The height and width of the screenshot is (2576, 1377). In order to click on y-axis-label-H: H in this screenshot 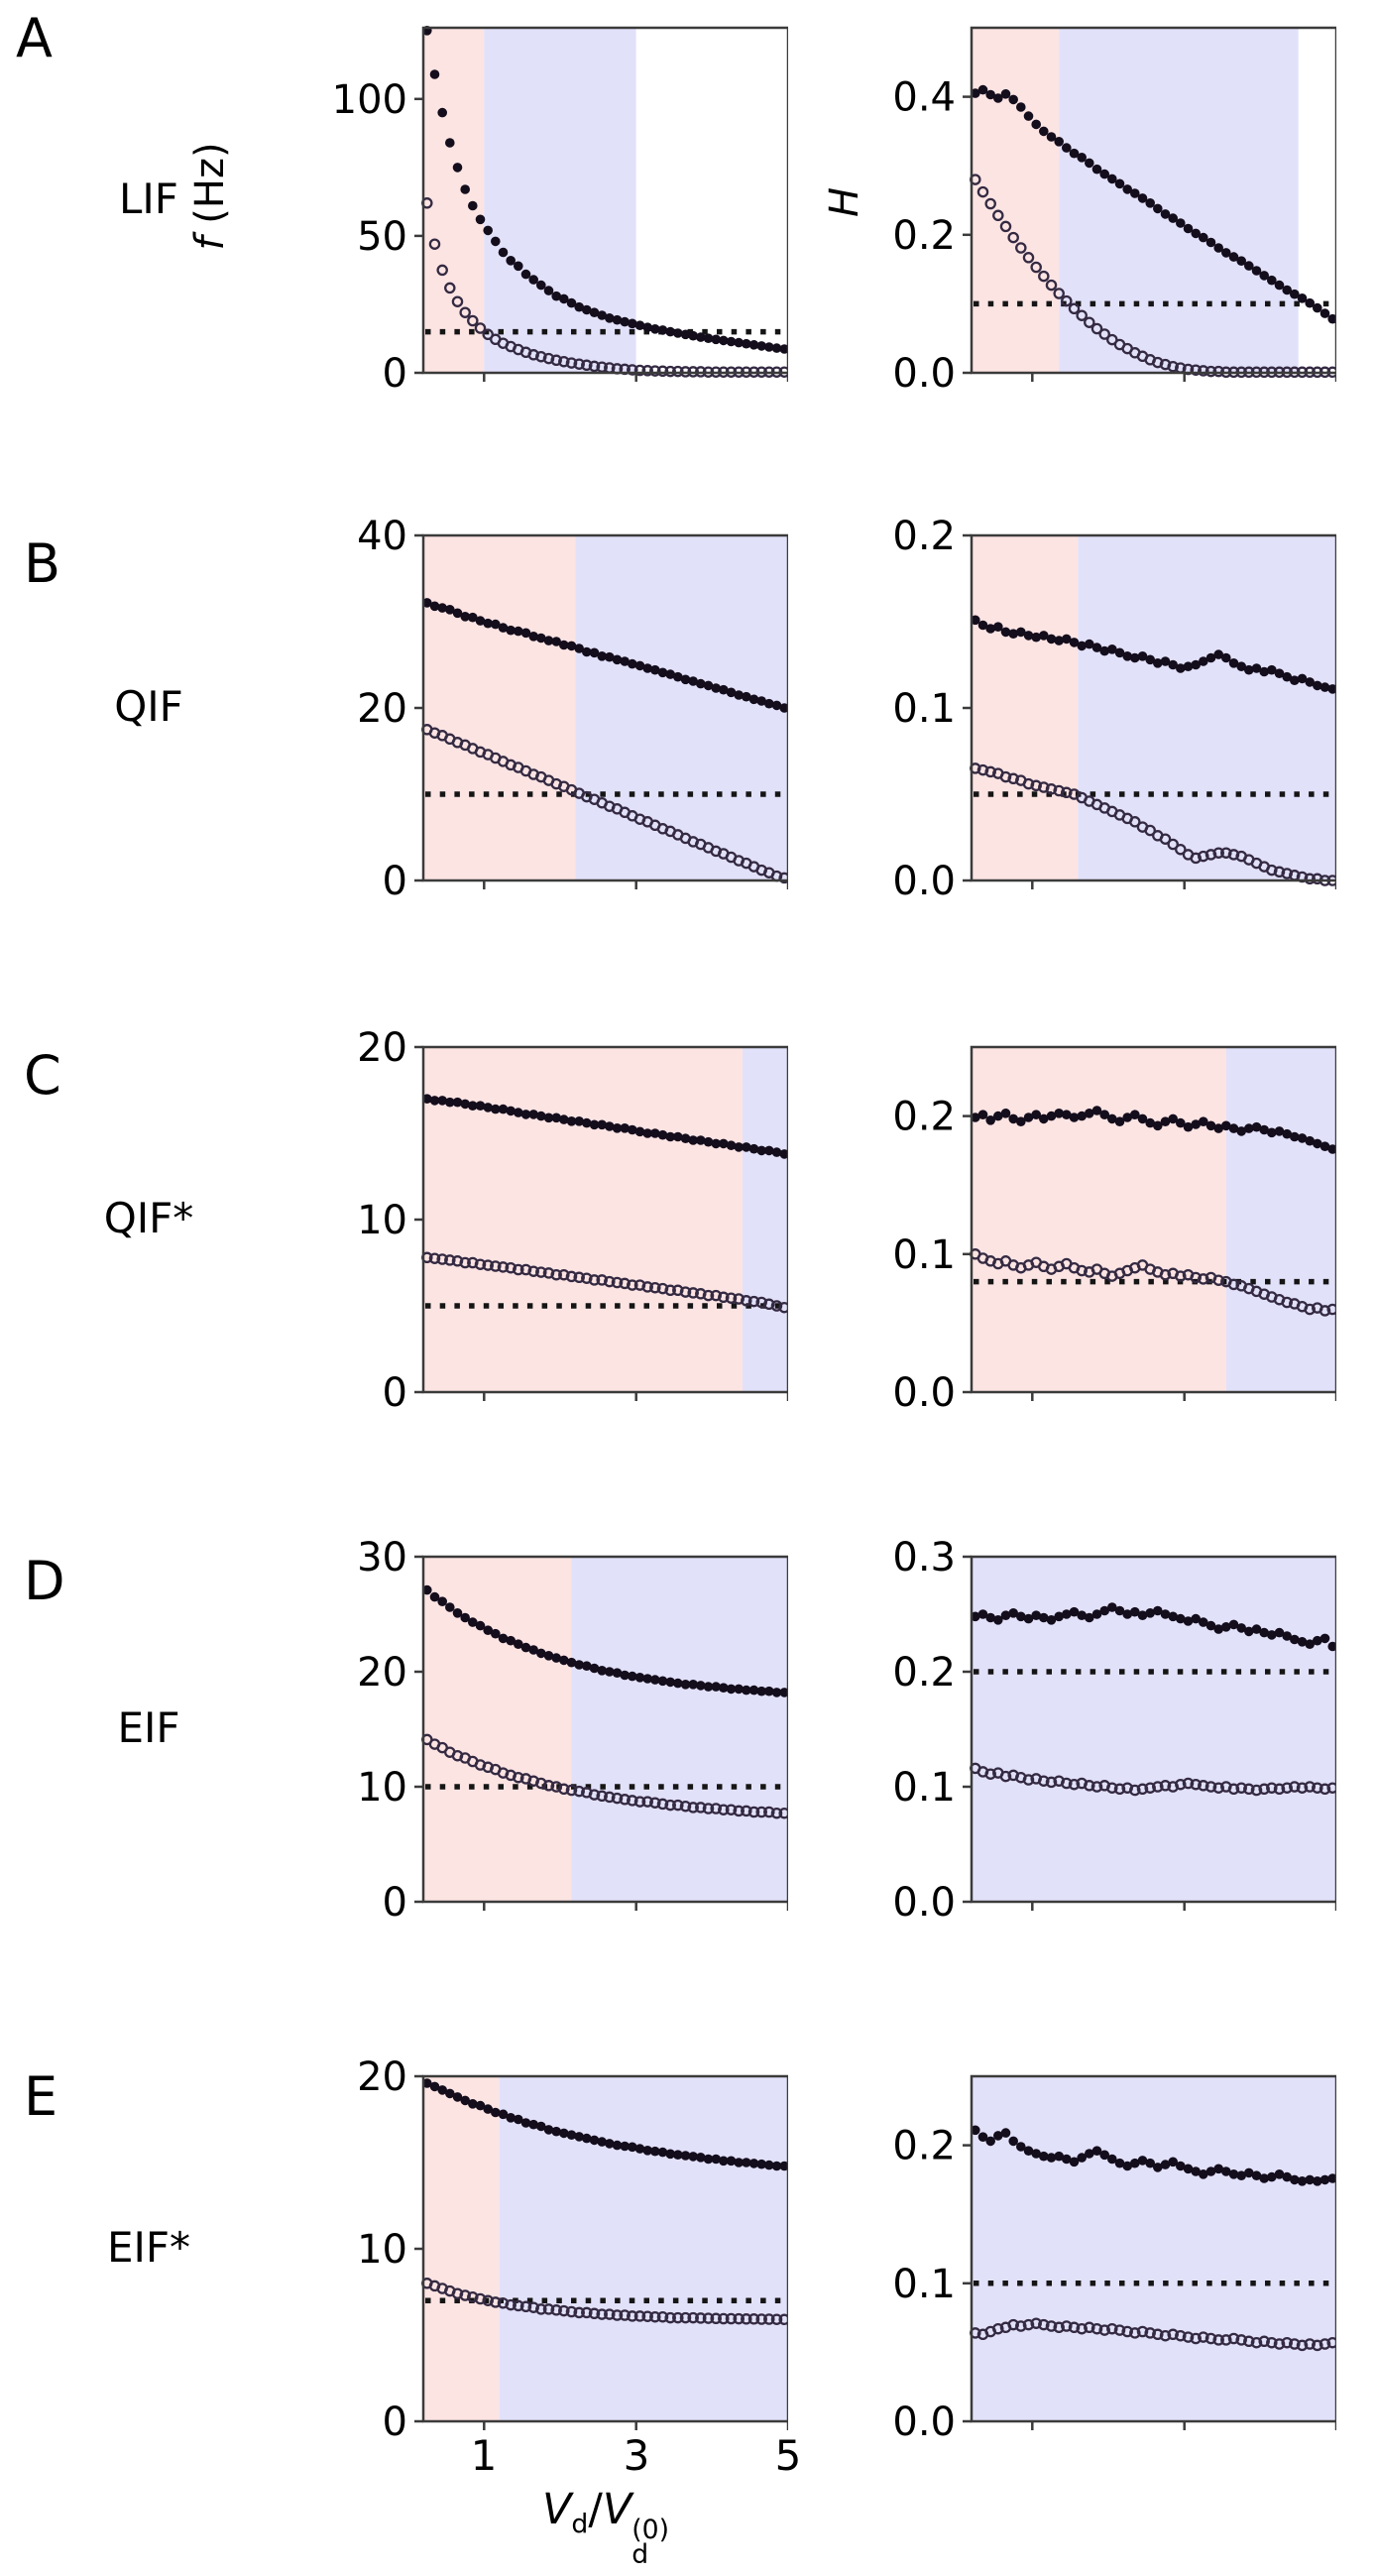, I will do `click(844, 202)`.